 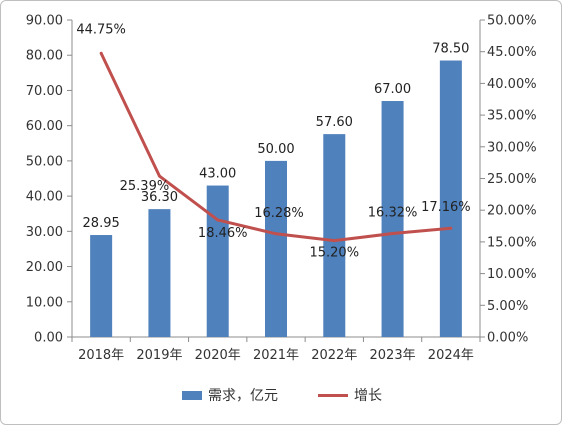 What do you see at coordinates (44, 232) in the screenshot?
I see `y-left-tick-label: 30.00` at bounding box center [44, 232].